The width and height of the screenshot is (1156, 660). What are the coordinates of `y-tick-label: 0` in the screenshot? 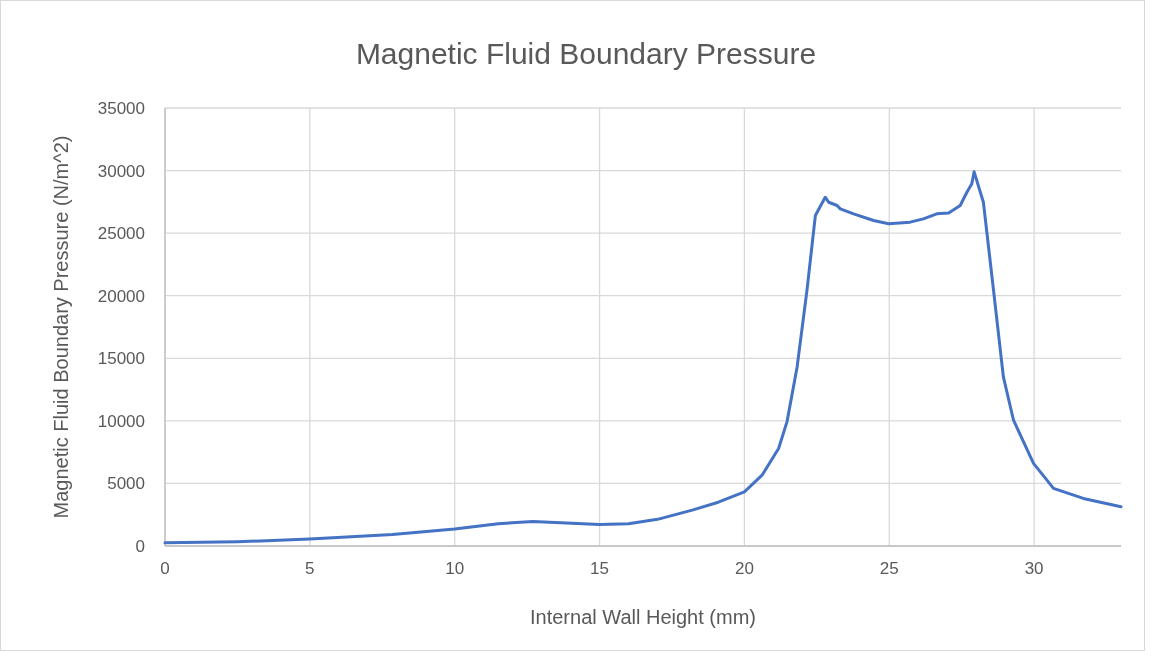 It's located at (140, 546).